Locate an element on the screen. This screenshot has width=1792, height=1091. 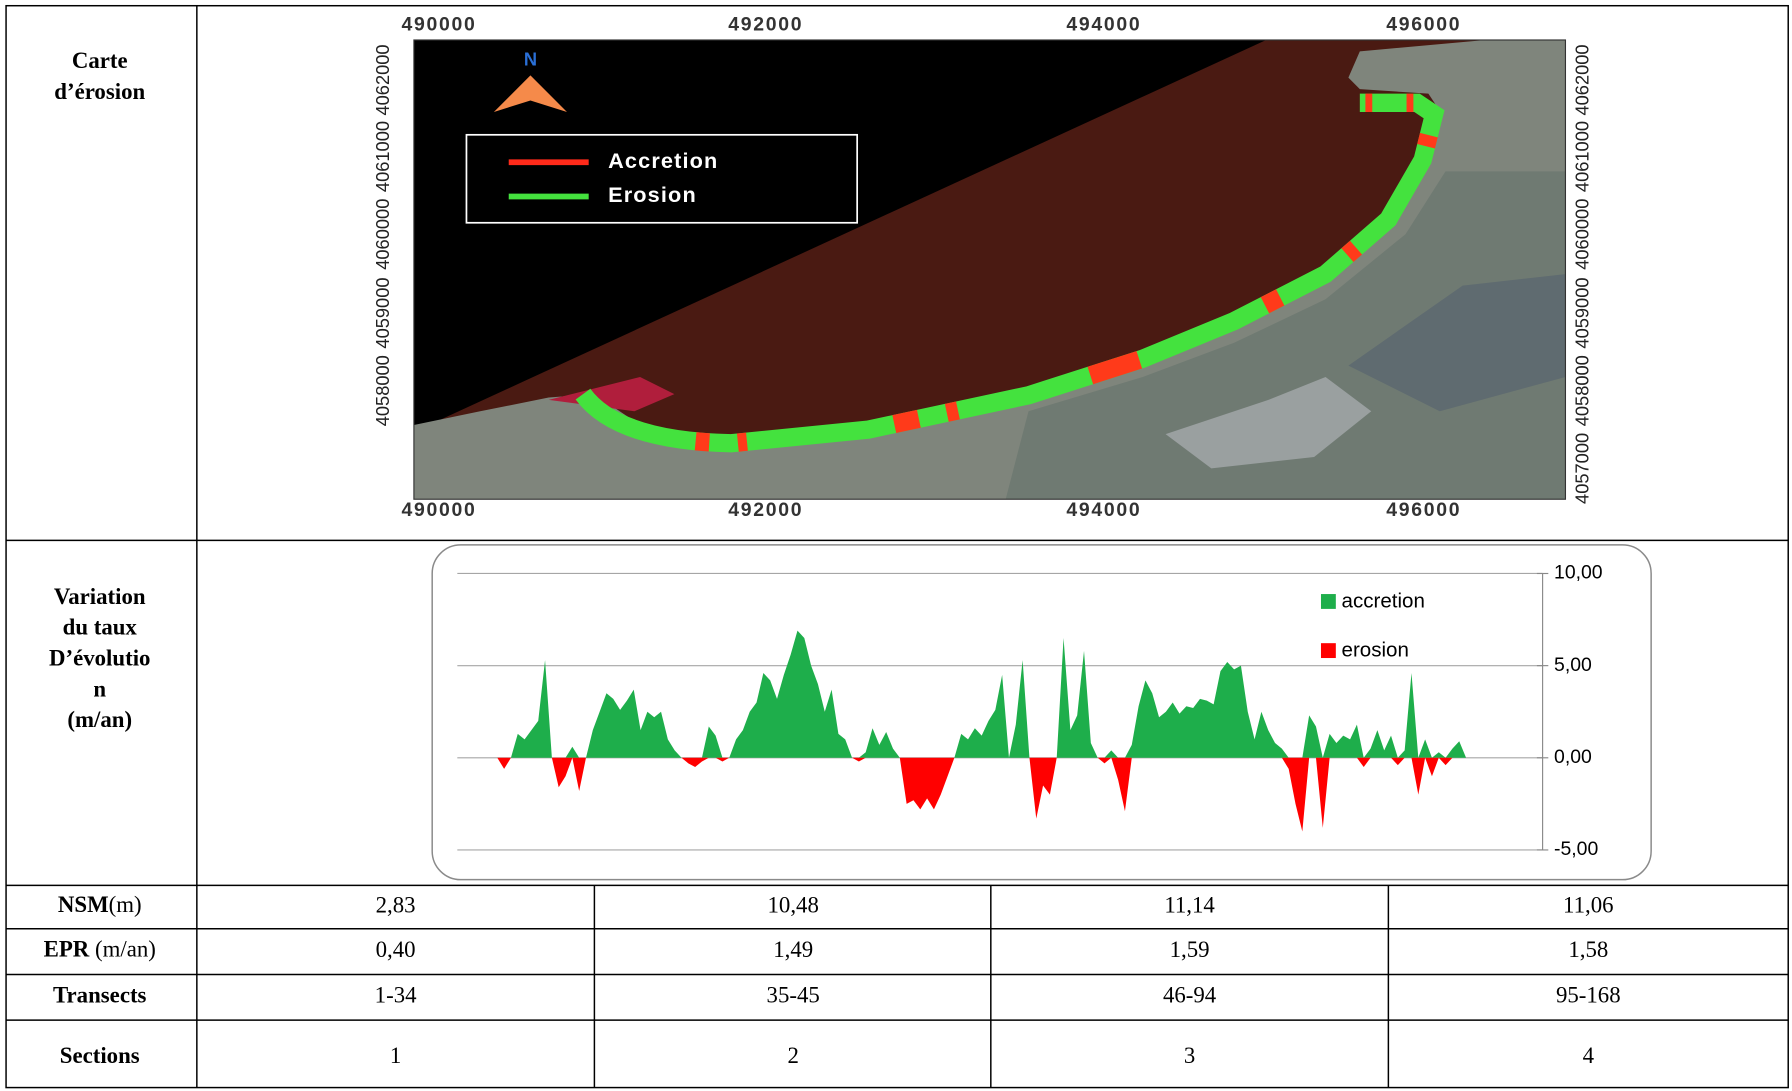
table-cell: 46-94 is located at coordinates (1190, 995).